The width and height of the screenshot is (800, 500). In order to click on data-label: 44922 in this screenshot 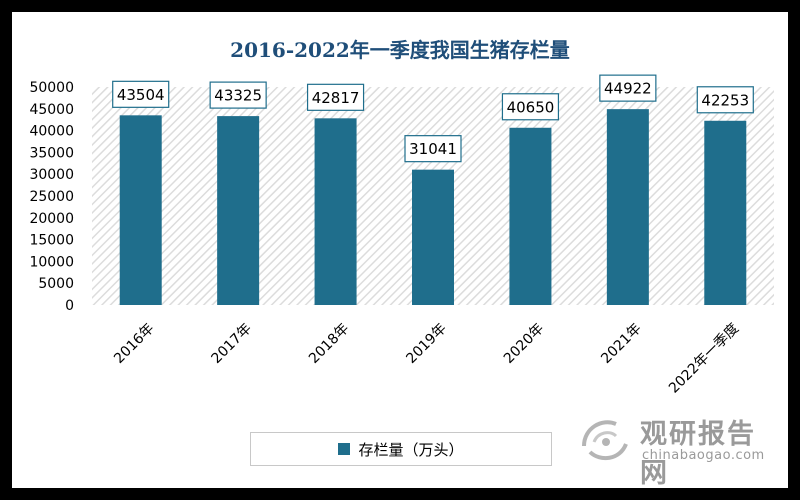, I will do `click(628, 89)`.